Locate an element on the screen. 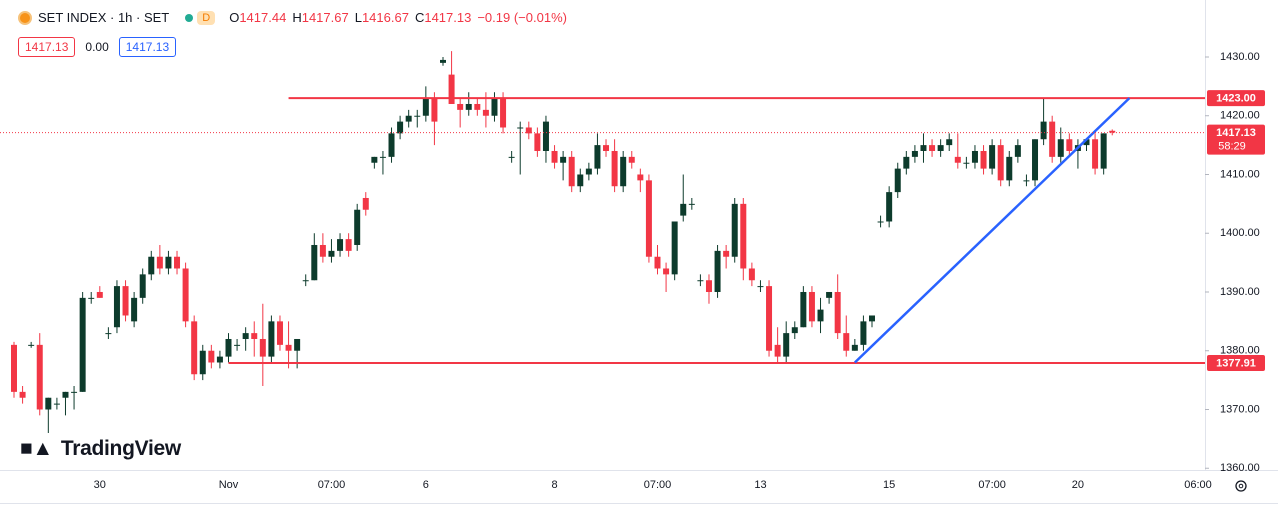  ohlc-item: L1416.67 is located at coordinates (382, 17).